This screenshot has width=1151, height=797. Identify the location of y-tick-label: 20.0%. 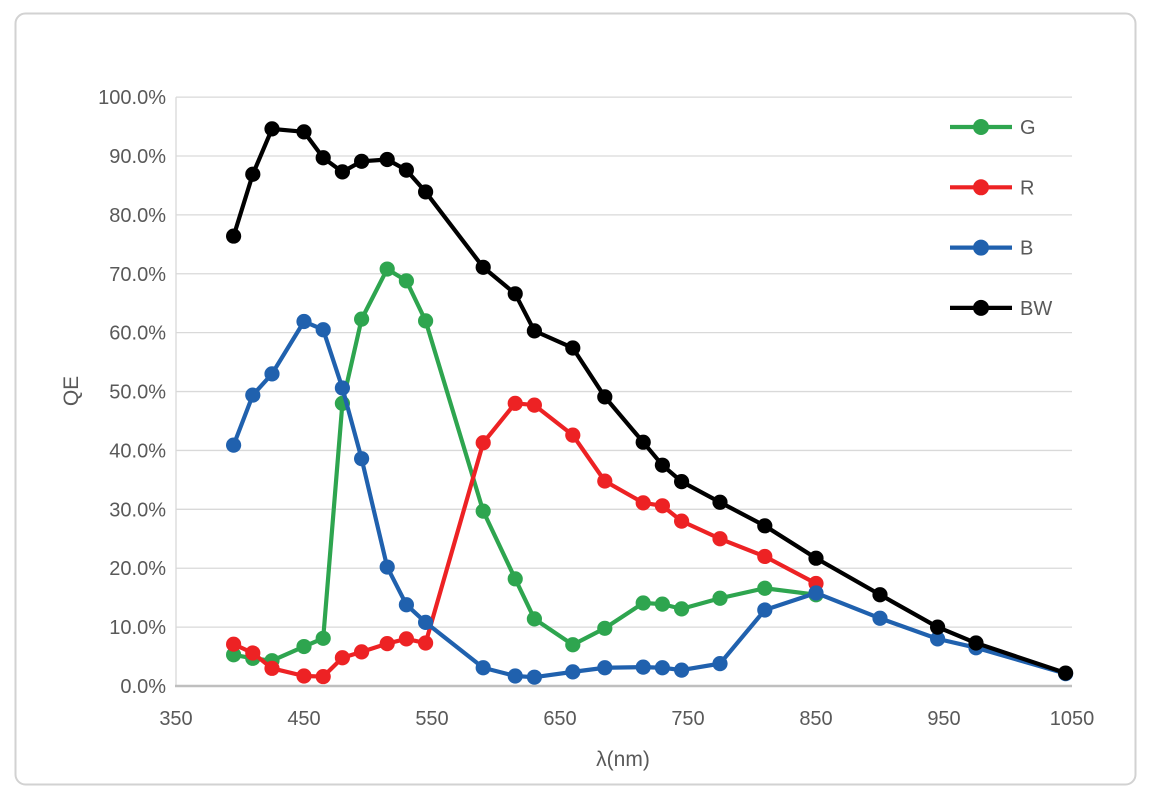
(137, 569).